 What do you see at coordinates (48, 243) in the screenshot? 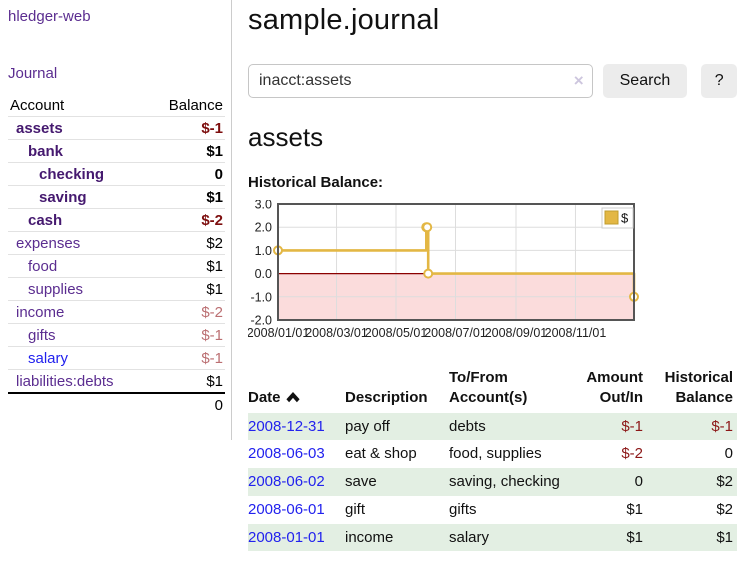
I see `sidebar-account-expenses: expenses` at bounding box center [48, 243].